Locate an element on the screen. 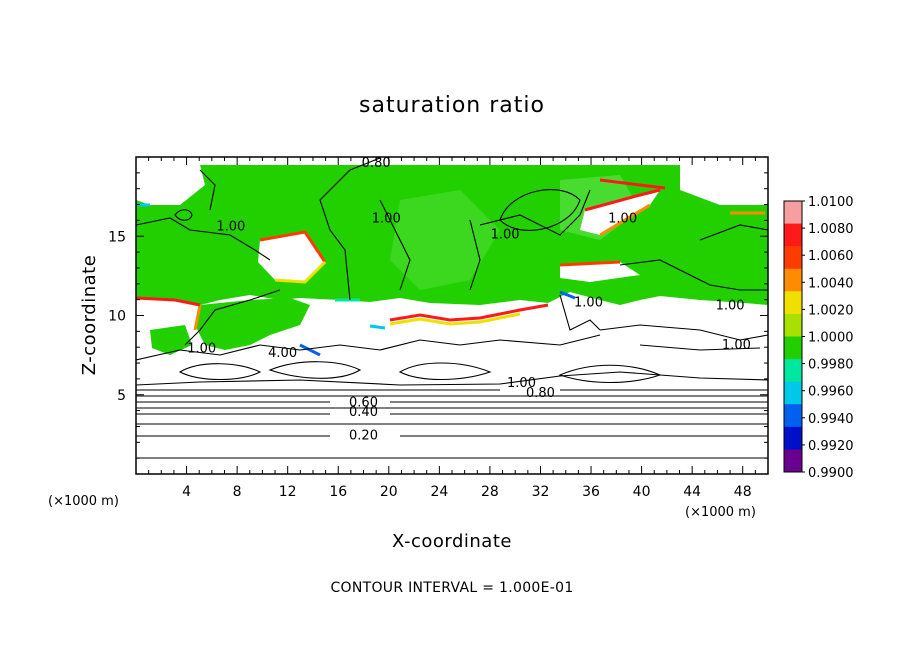  y-tick-label: 10 is located at coordinates (117, 317).